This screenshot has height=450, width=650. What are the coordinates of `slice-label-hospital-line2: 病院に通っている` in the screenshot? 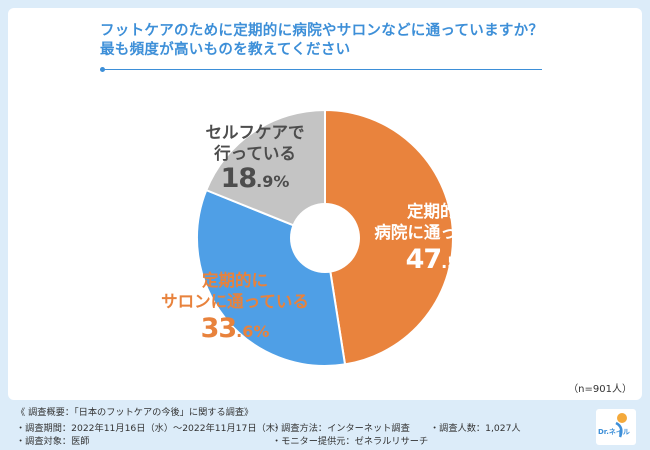 It's located at (440, 232).